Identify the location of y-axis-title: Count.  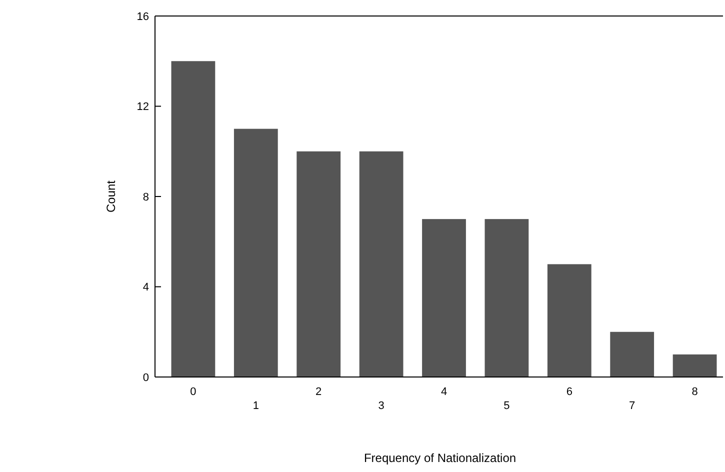
(111, 196).